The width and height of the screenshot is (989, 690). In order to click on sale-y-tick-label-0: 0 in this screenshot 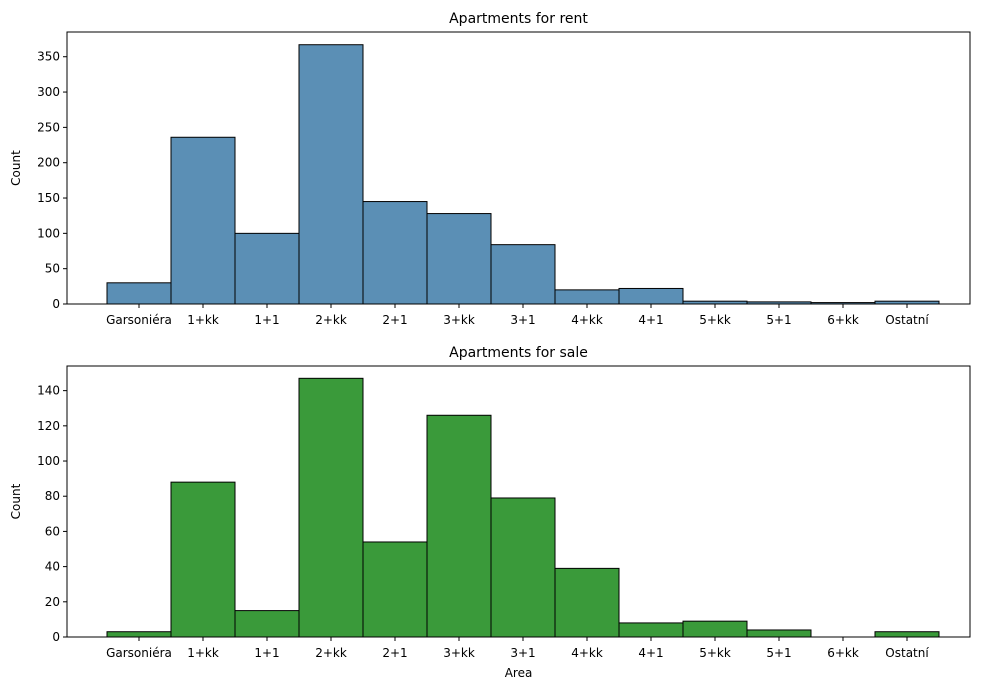, I will do `click(56, 637)`.